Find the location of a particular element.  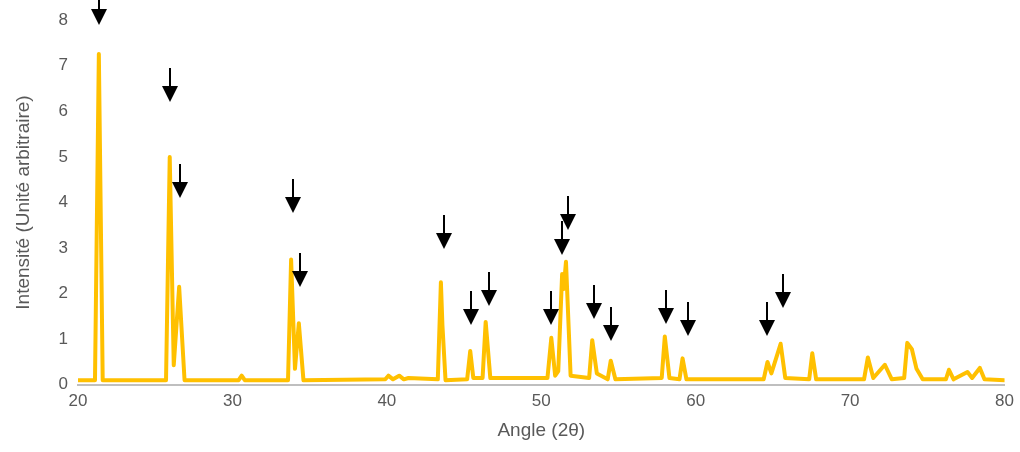

y-tick-label: 8 is located at coordinates (63, 19).